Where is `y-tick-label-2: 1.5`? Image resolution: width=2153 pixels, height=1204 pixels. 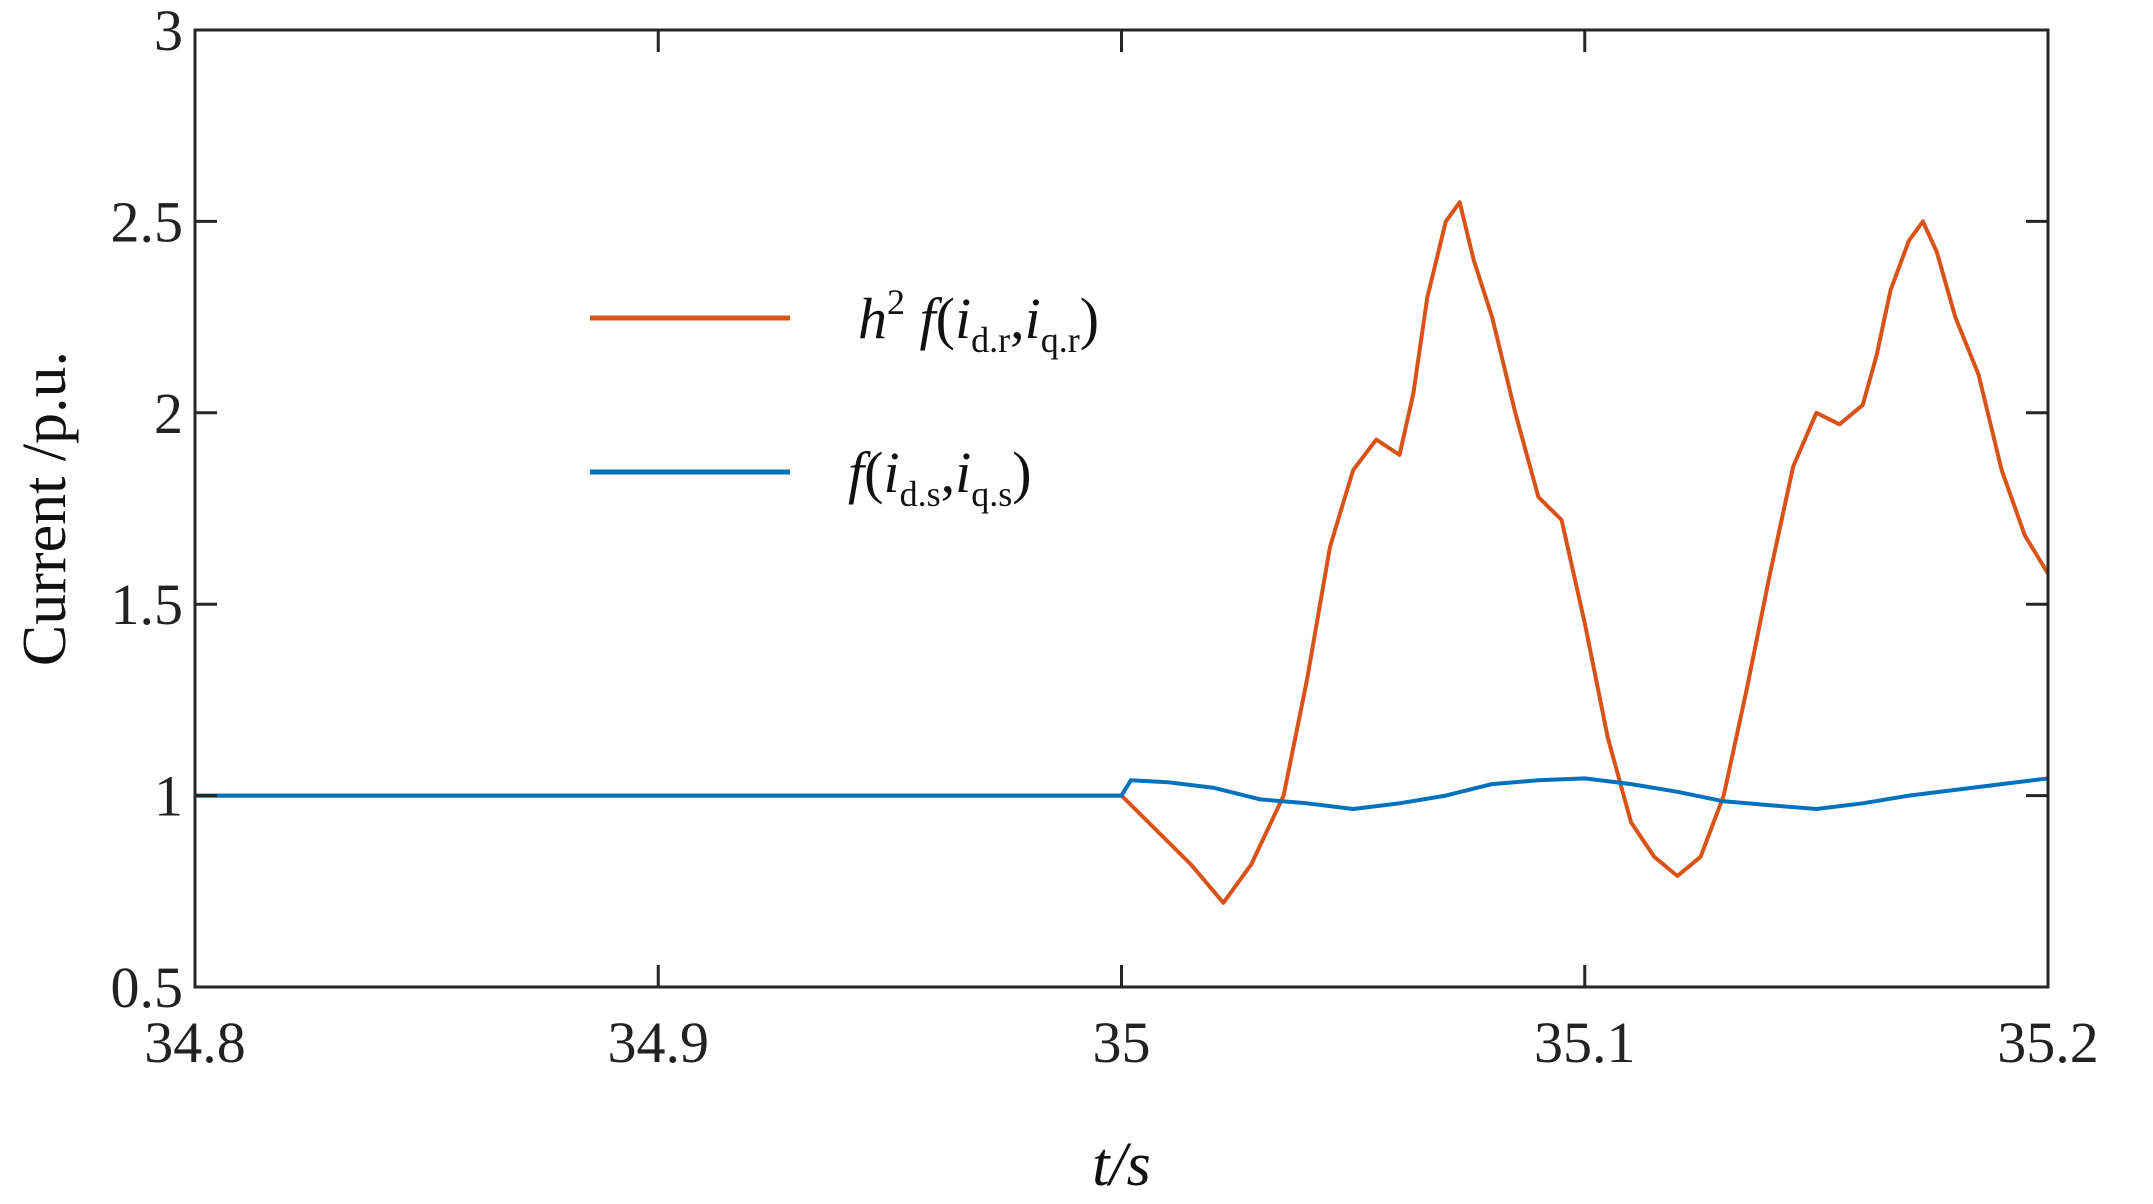
y-tick-label-2: 1.5 is located at coordinates (147, 604).